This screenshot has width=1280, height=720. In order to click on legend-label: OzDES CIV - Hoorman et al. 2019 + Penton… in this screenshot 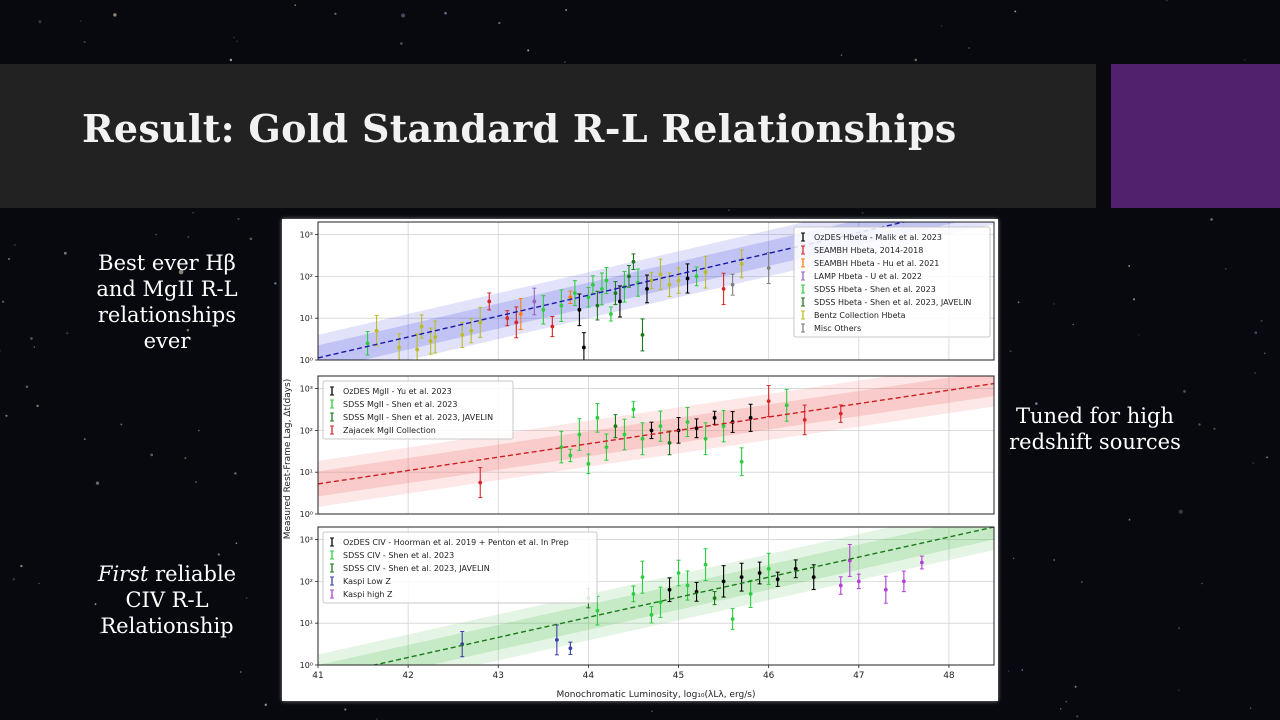, I will do `click(456, 542)`.